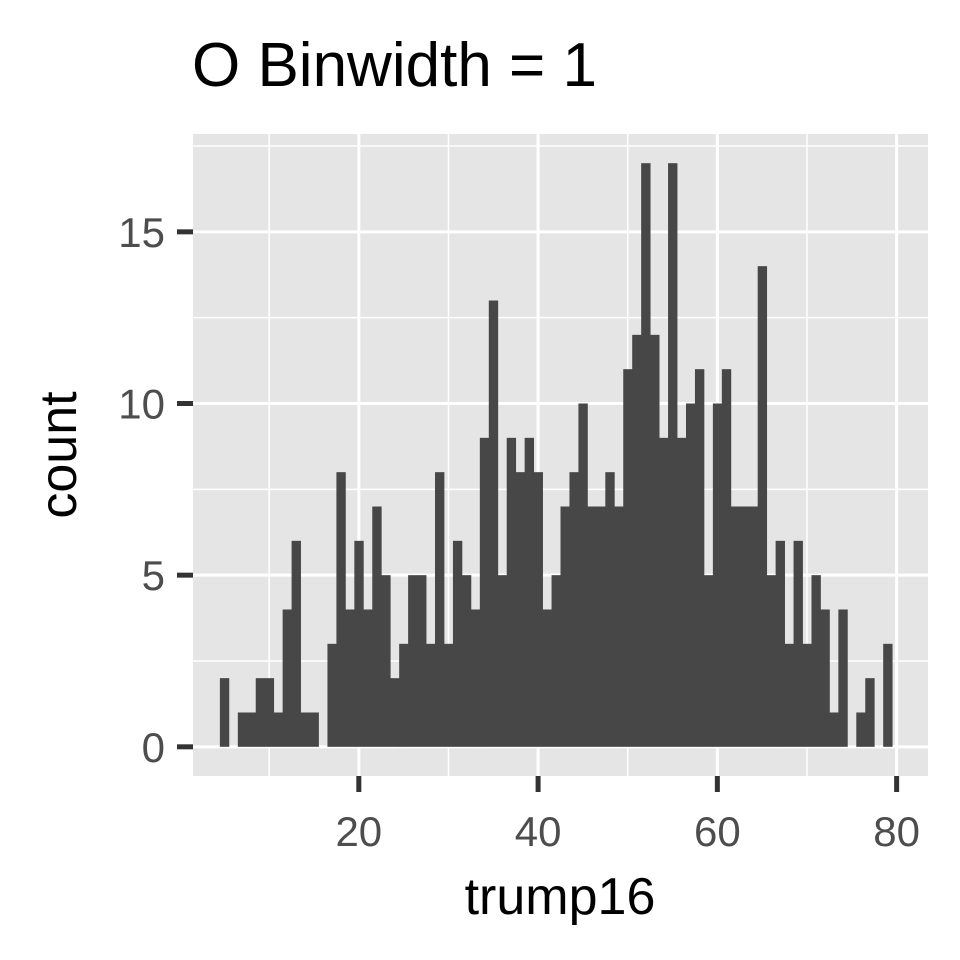 This screenshot has width=960, height=960. Describe the element at coordinates (153, 747) in the screenshot. I see `y-tick-label: 0` at that location.